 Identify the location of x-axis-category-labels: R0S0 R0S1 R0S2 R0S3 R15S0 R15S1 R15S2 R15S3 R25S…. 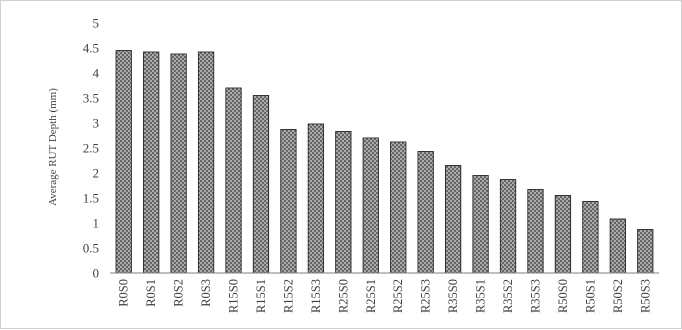
(385, 296).